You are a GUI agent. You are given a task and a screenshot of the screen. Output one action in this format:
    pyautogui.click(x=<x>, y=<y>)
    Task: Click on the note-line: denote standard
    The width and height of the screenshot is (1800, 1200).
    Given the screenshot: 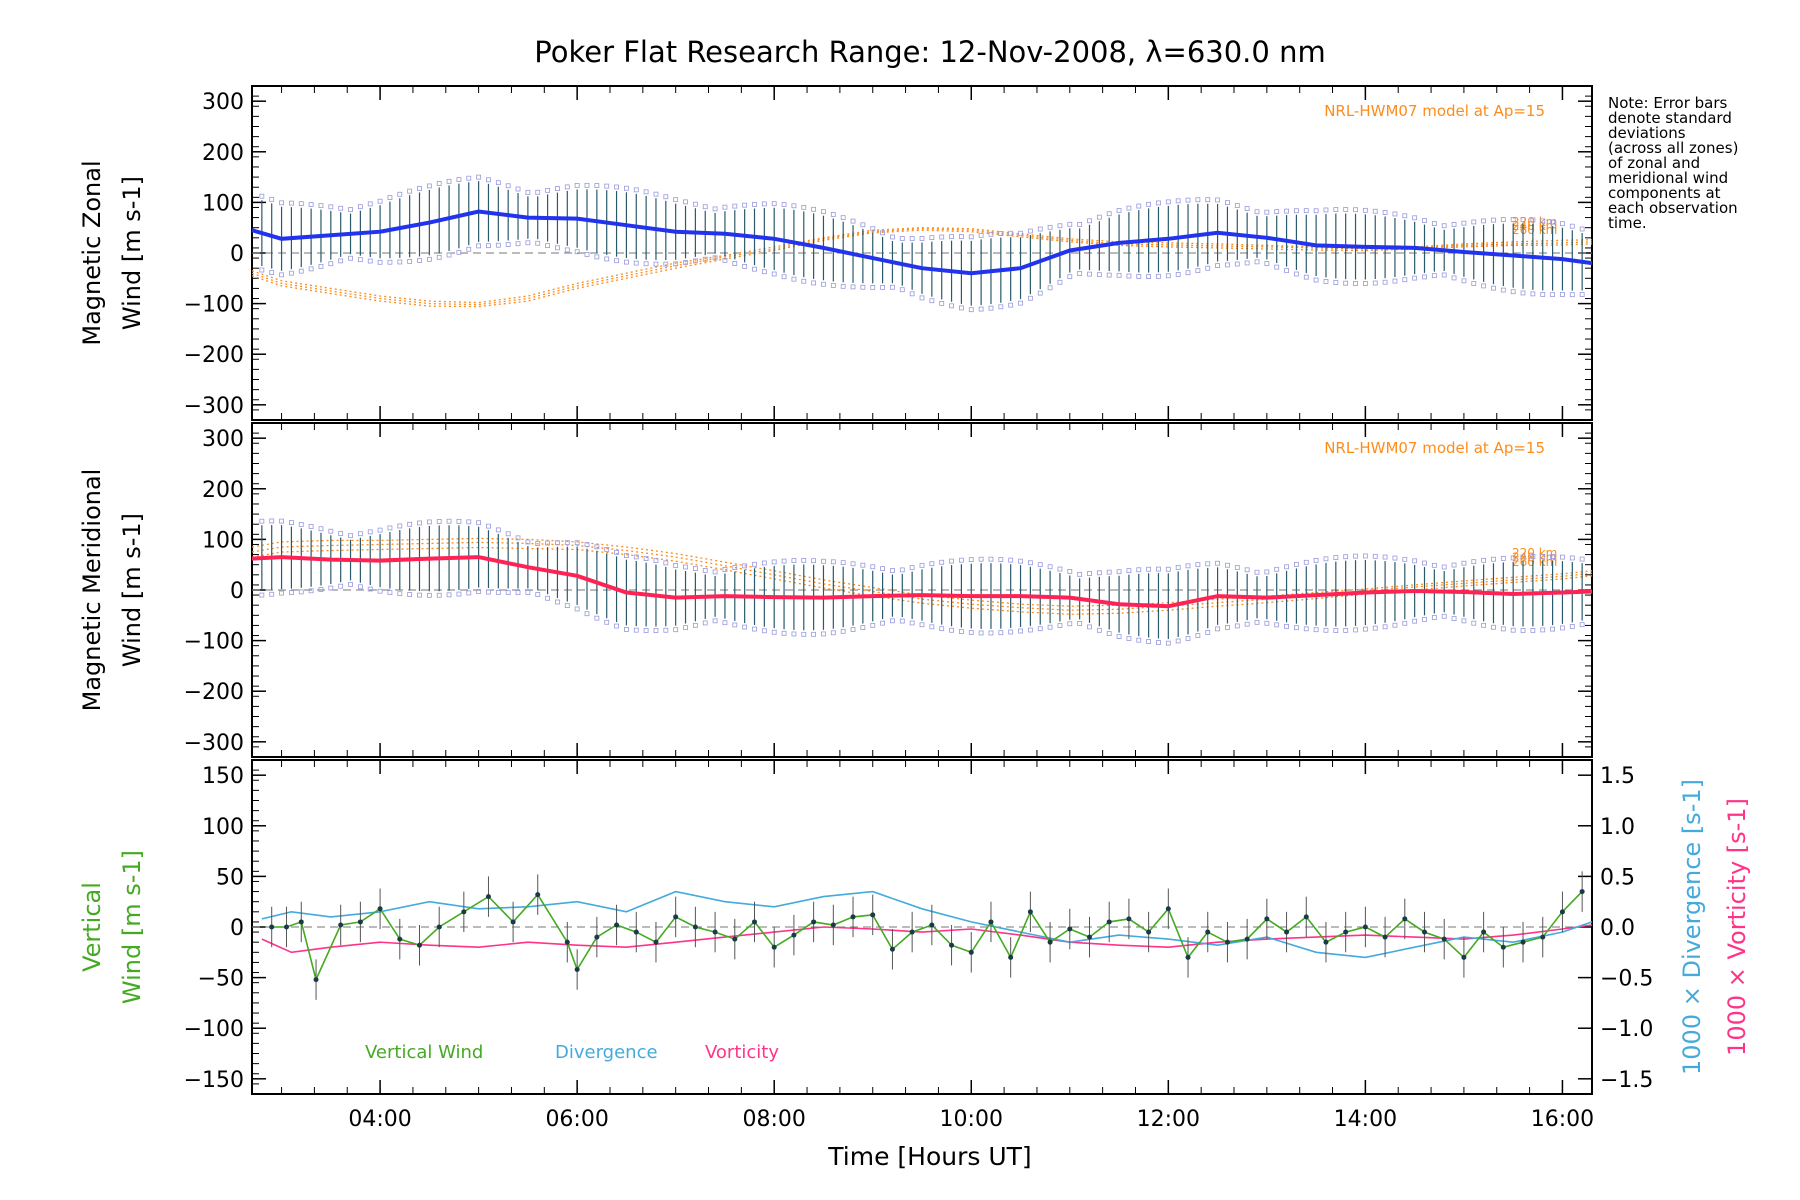 What is the action you would take?
    pyautogui.click(x=1670, y=118)
    